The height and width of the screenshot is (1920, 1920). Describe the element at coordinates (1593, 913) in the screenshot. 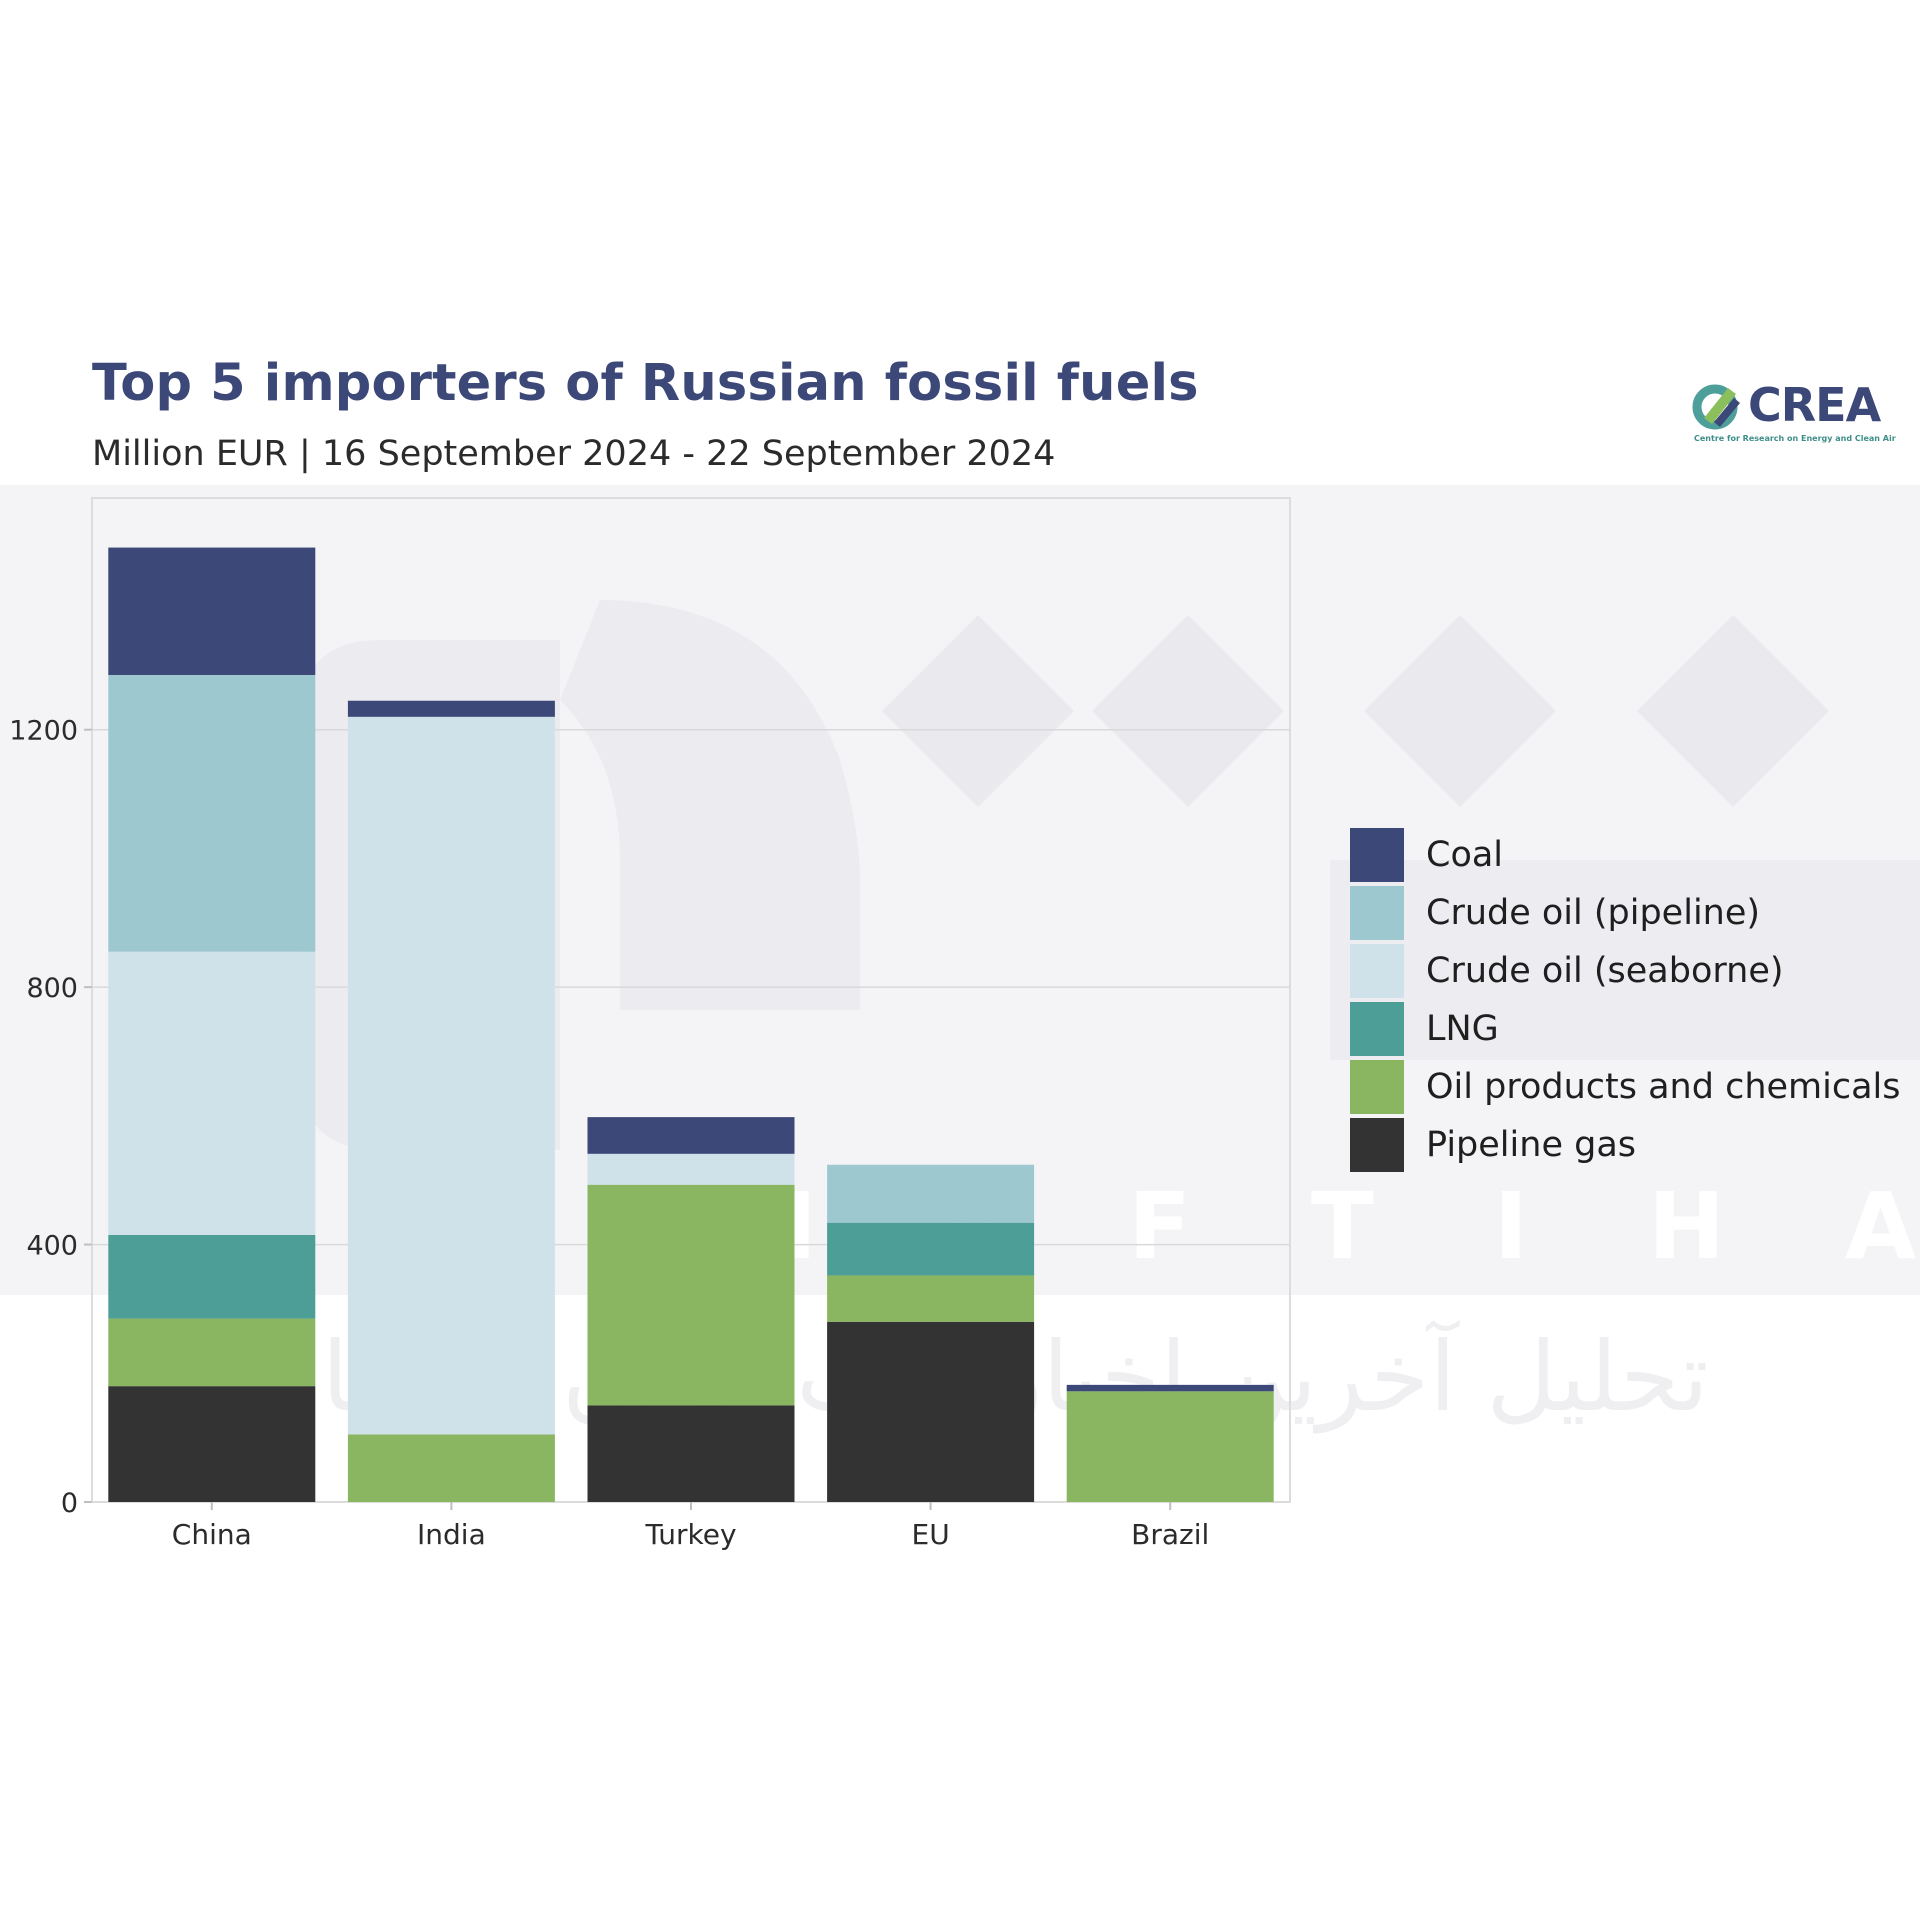

I see `legend-label: Crude oil (pipeline)` at that location.